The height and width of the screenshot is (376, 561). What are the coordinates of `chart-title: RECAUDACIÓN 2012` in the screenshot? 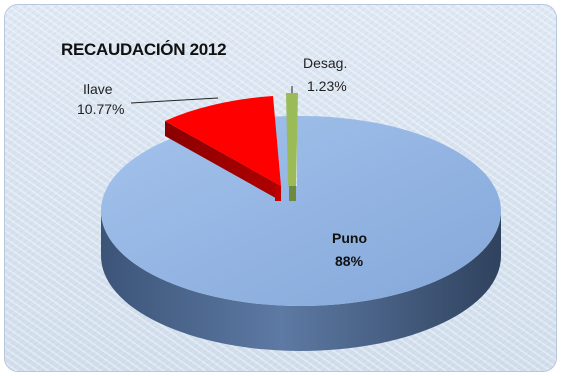 It's located at (143, 49).